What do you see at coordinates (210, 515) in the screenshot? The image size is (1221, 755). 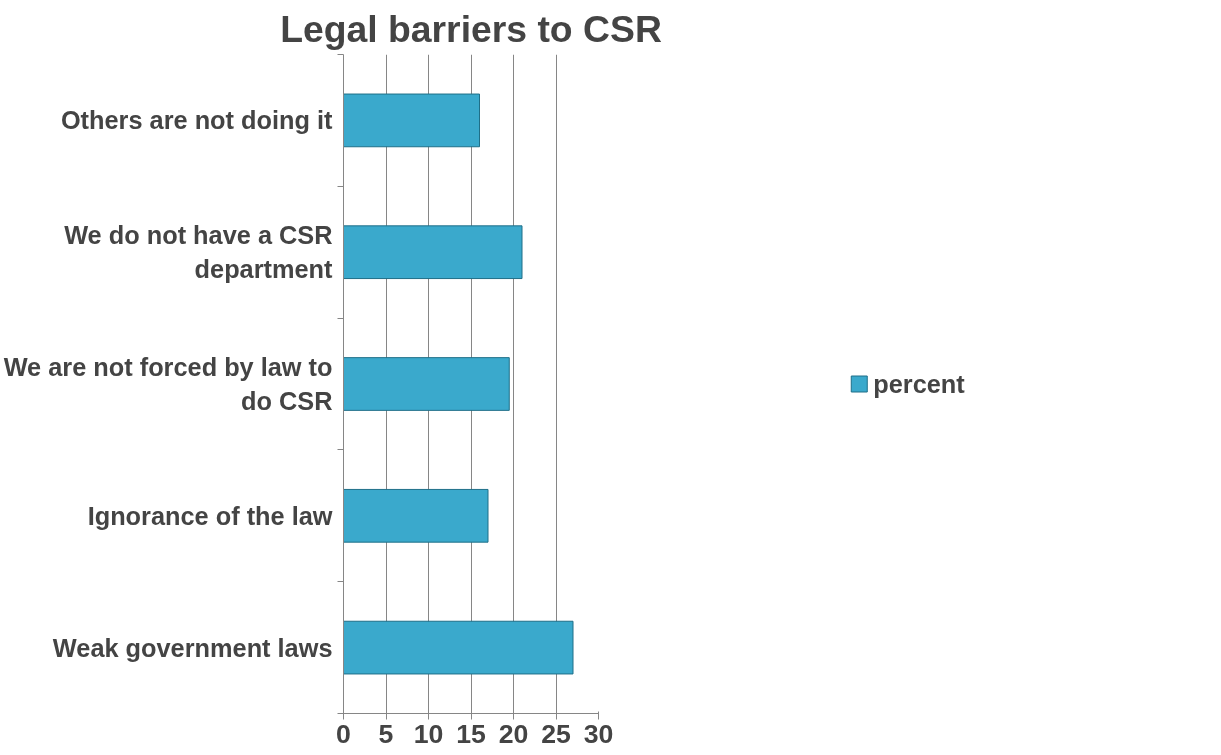 I see `y-tick-label: Ignorance of the law` at bounding box center [210, 515].